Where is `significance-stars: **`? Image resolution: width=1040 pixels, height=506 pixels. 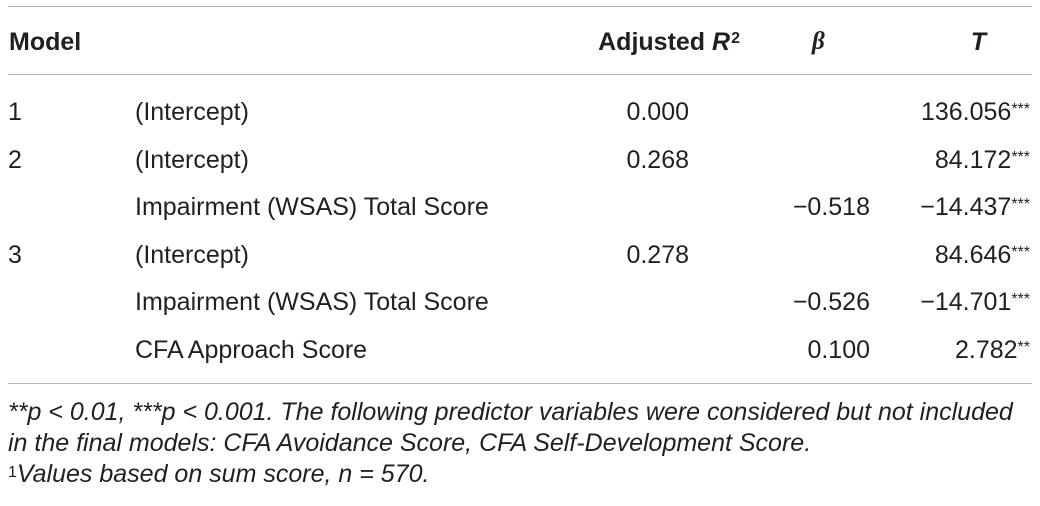
significance-stars: ** is located at coordinates (1023, 347).